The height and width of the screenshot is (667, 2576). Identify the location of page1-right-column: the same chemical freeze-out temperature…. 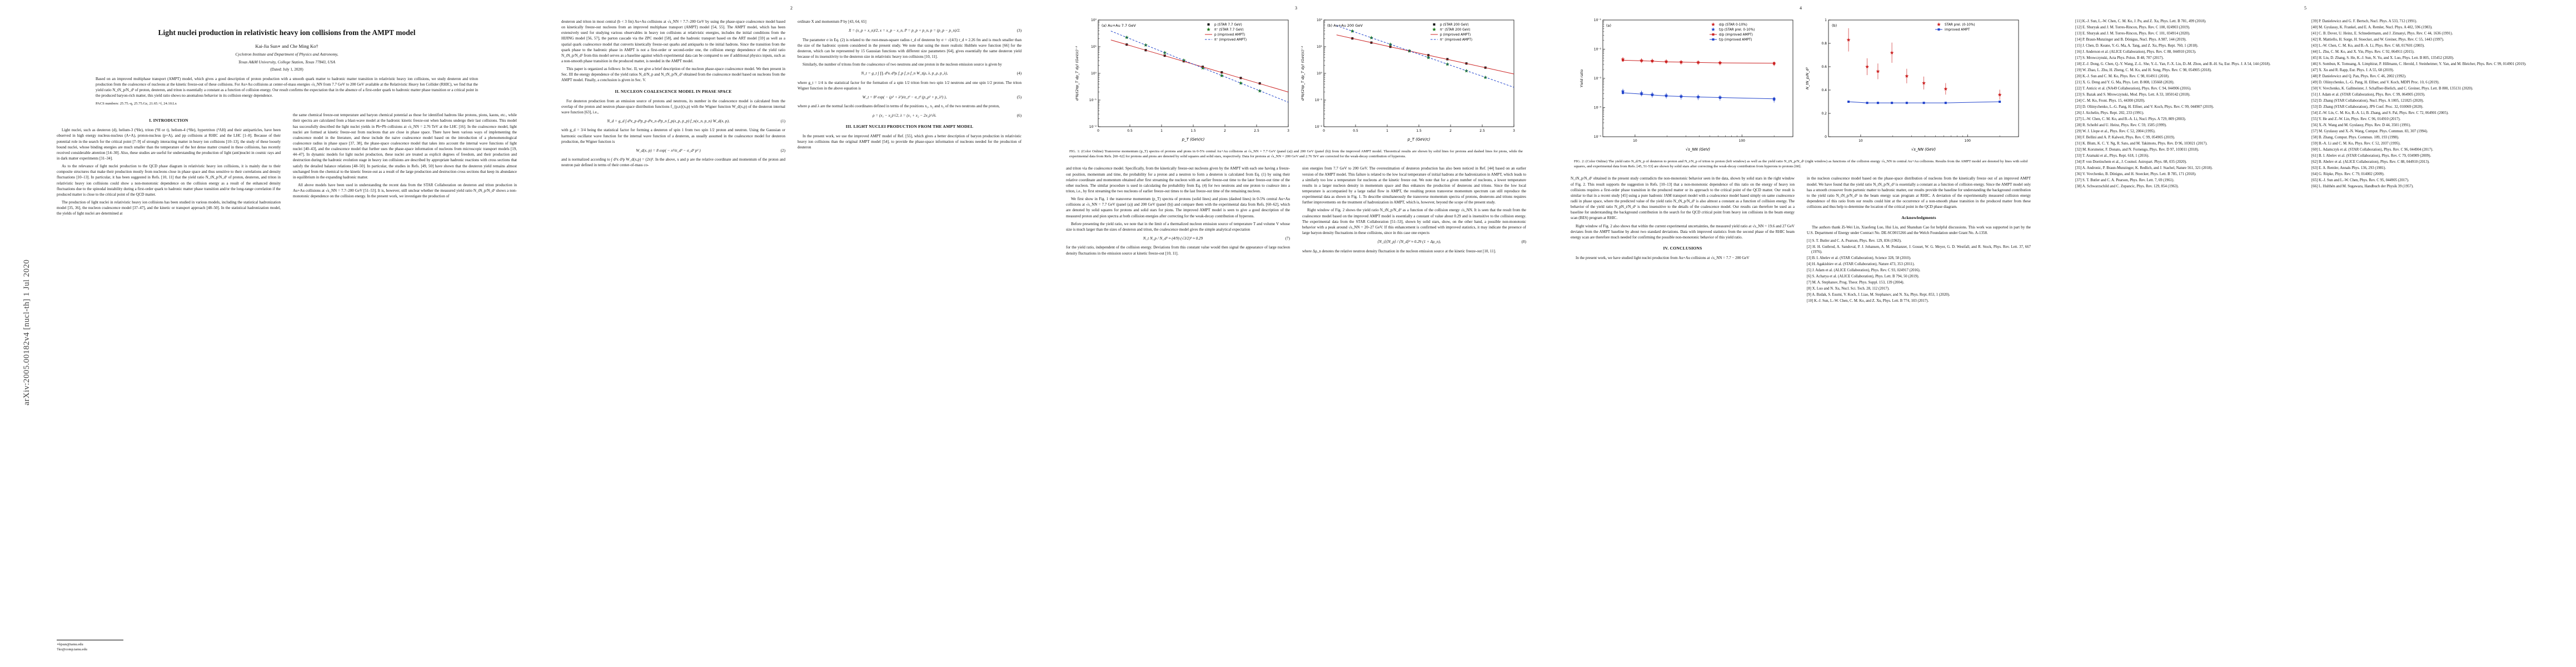
(405, 165).